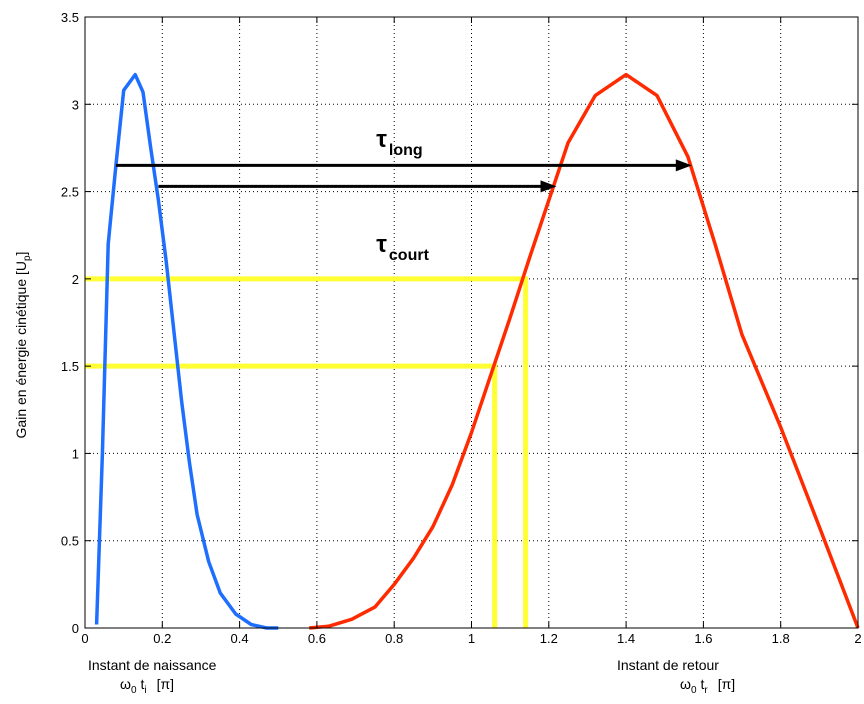 The image size is (864, 704). What do you see at coordinates (703, 638) in the screenshot?
I see `x-tick-label: 1.6` at bounding box center [703, 638].